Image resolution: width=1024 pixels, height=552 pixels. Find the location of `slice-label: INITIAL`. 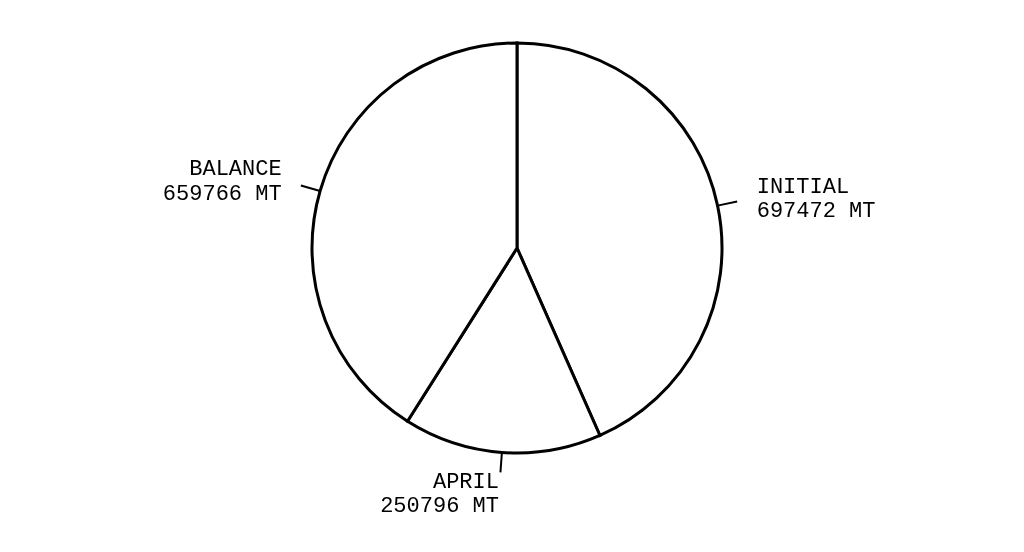

slice-label: INITIAL is located at coordinates (803, 187).